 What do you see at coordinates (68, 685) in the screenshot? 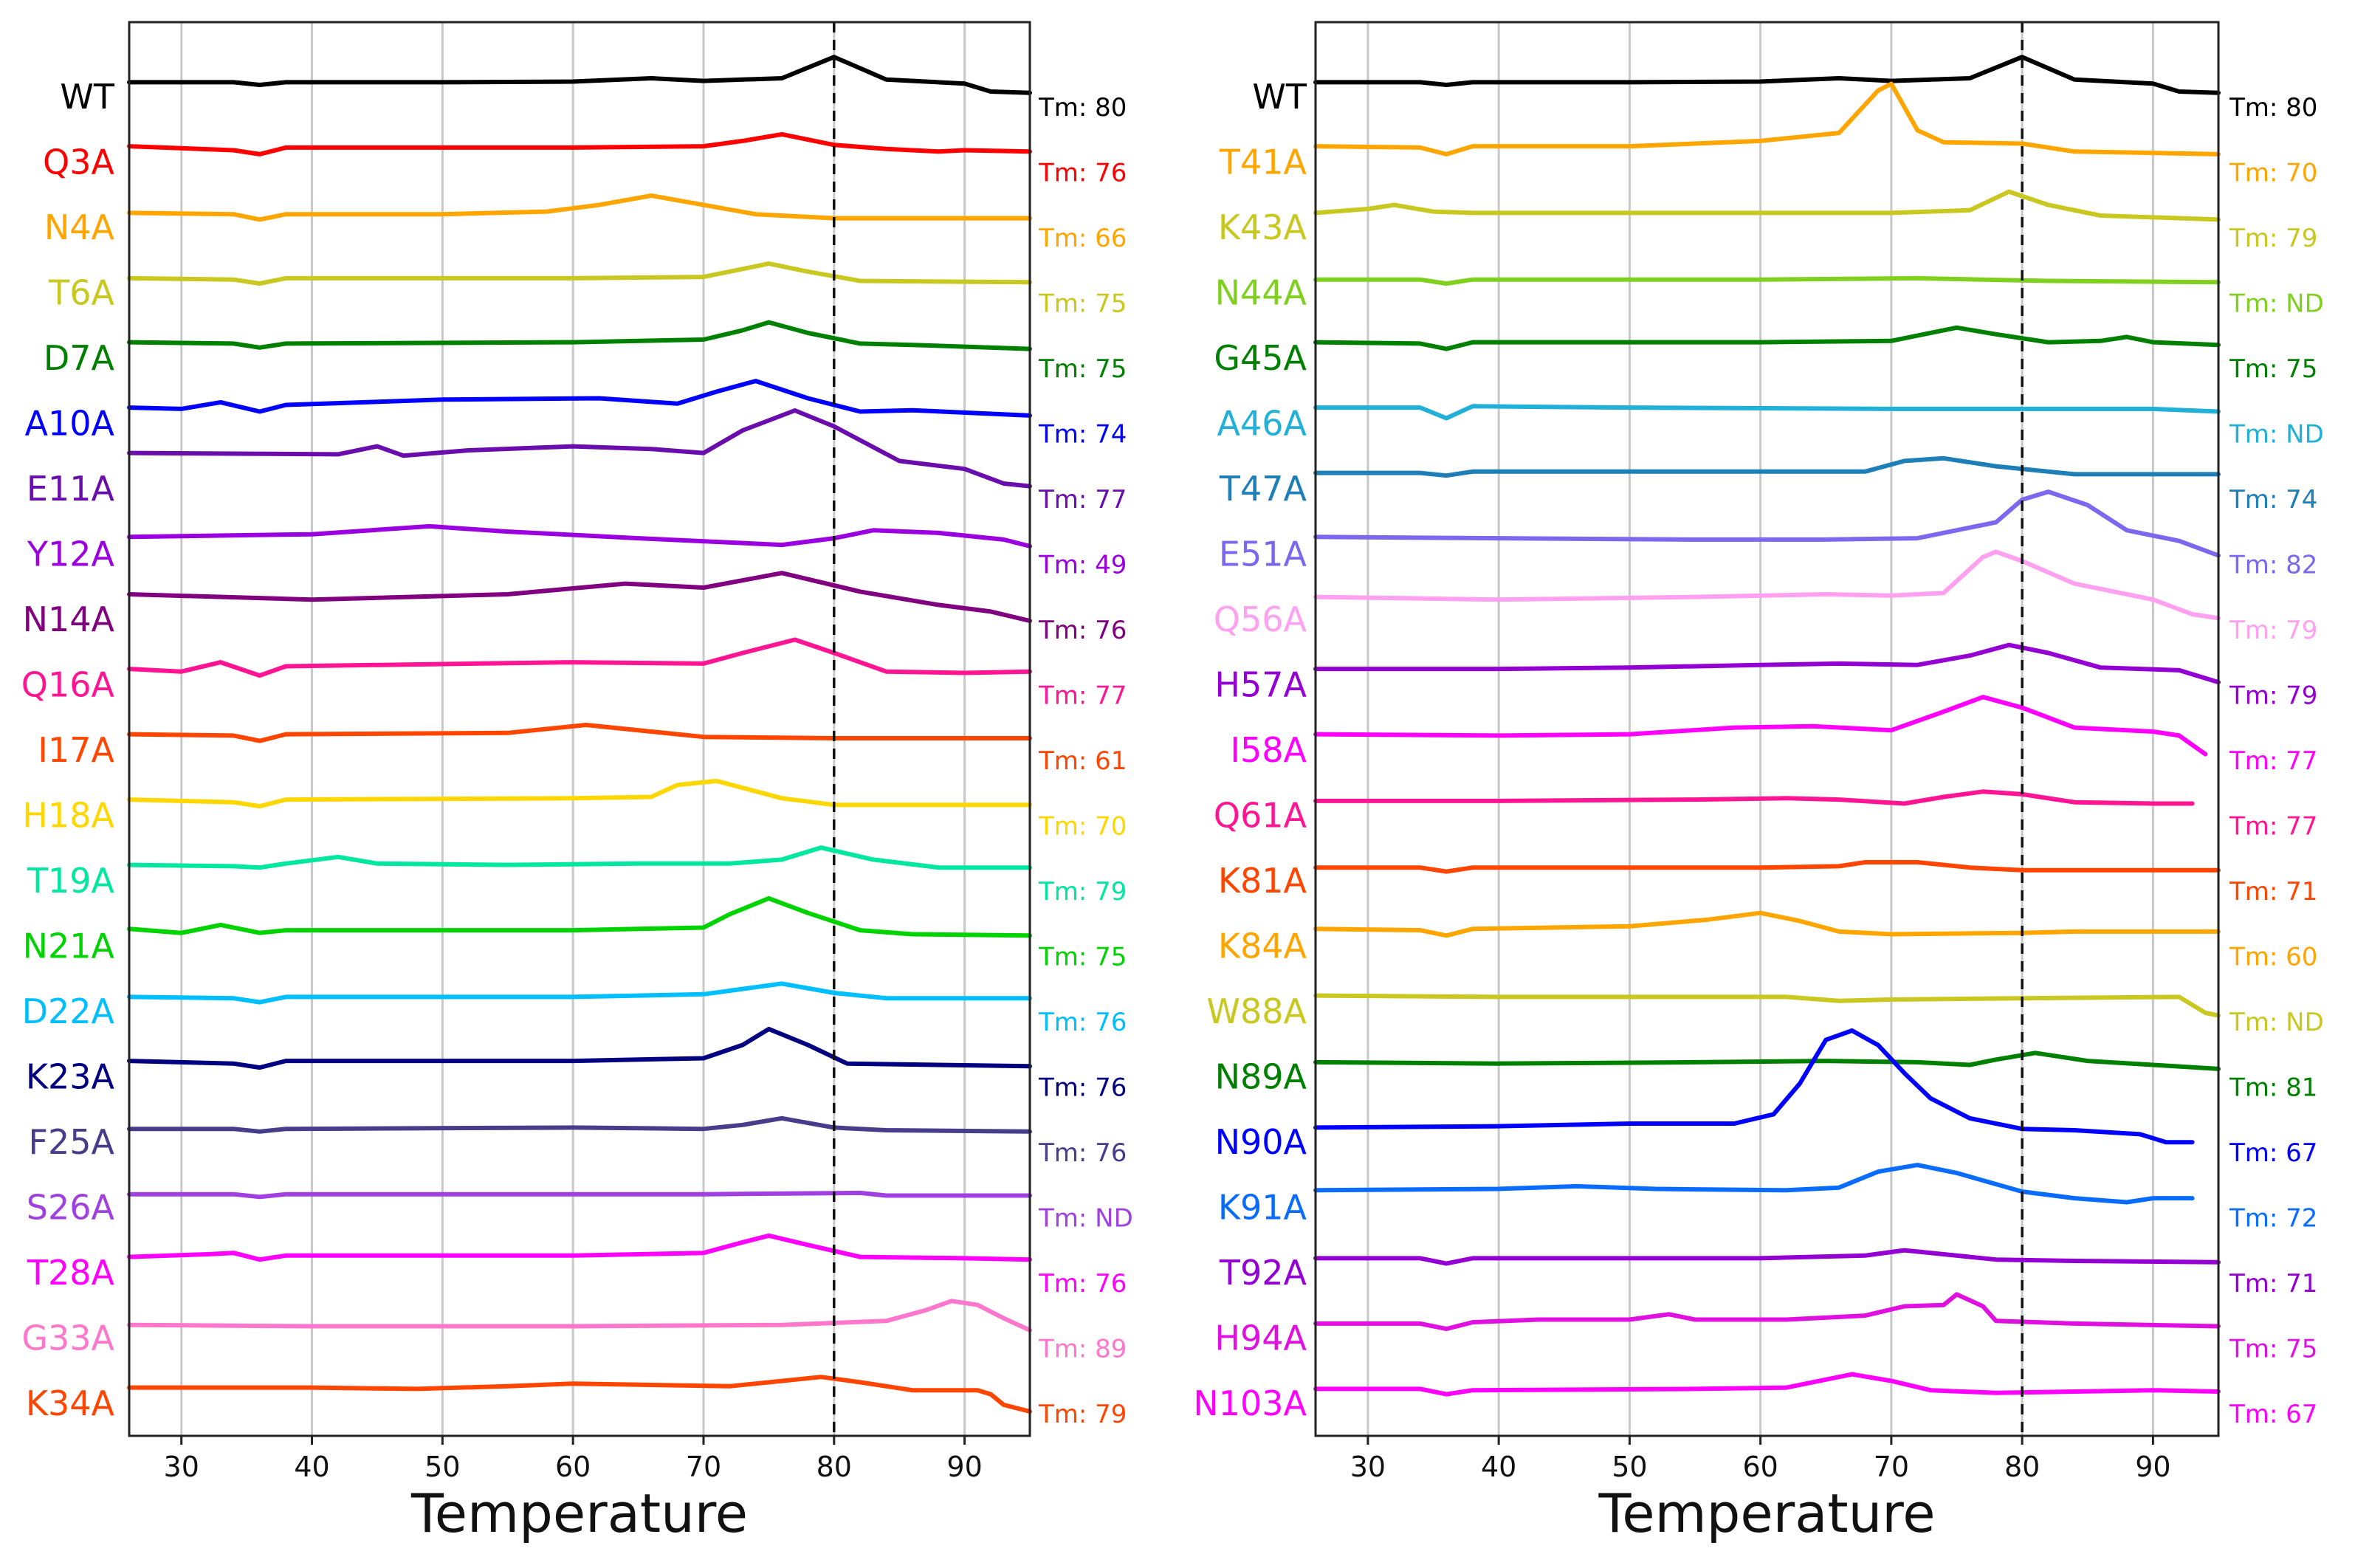
I see `series-label-Q16A: Q16A` at bounding box center [68, 685].